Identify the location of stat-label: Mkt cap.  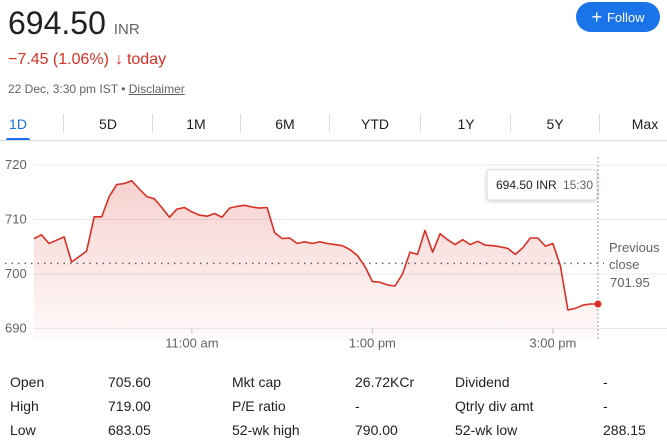
(257, 382).